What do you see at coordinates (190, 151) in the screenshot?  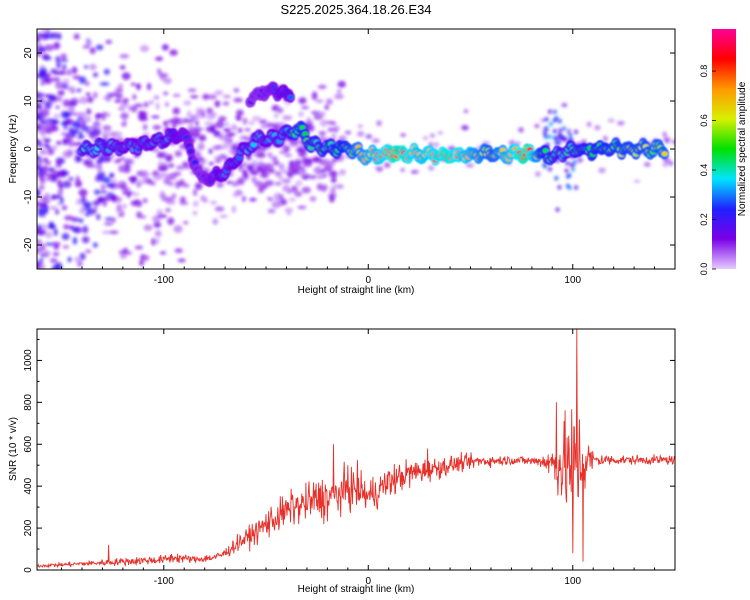 I see `heatmap-ridge-core` at bounding box center [190, 151].